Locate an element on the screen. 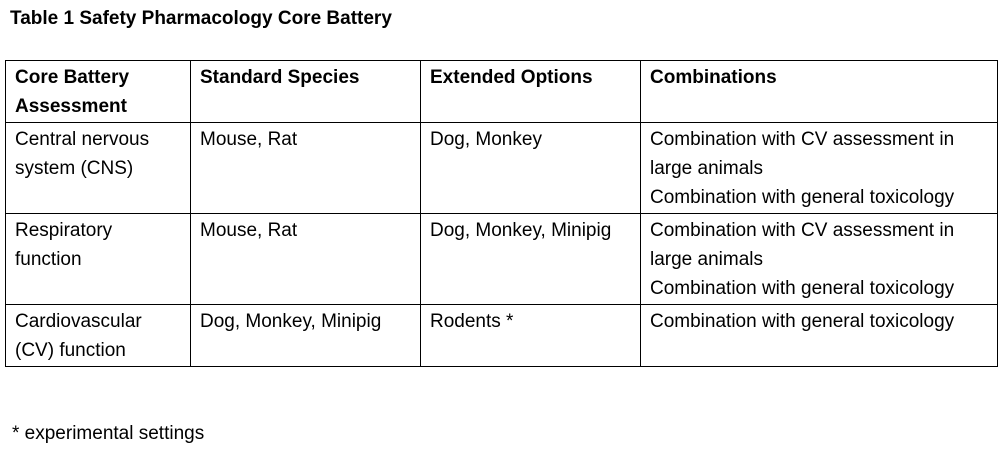  header-cell: Standard Species is located at coordinates (305, 91).